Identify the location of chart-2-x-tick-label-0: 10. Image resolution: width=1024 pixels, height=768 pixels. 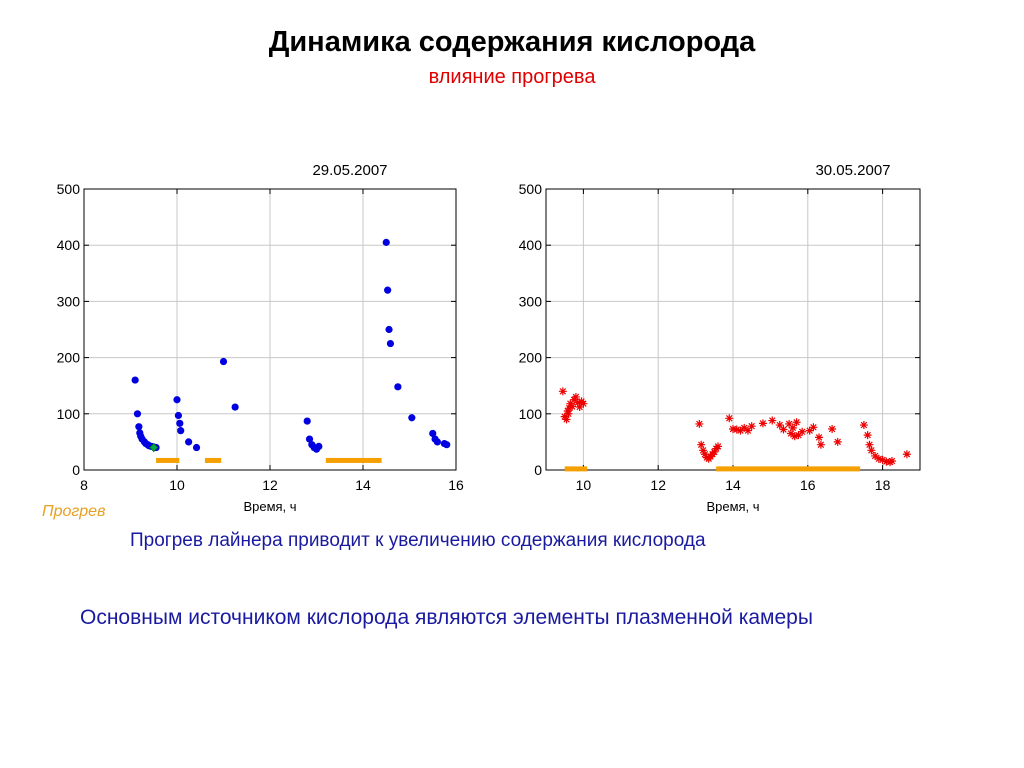
(584, 485).